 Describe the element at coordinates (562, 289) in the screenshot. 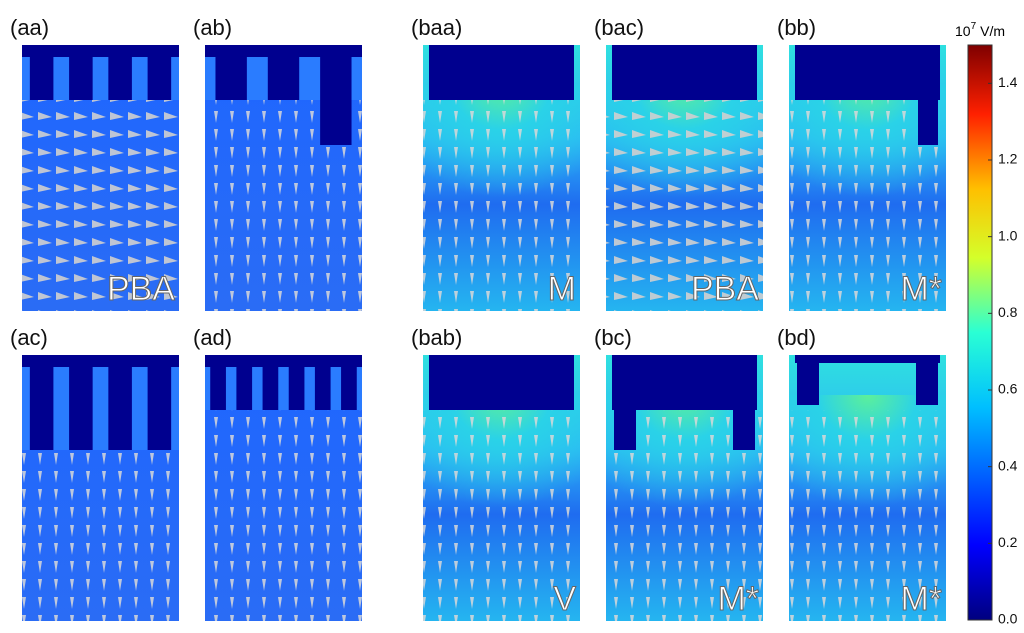

I see `panel-tag: M` at that location.